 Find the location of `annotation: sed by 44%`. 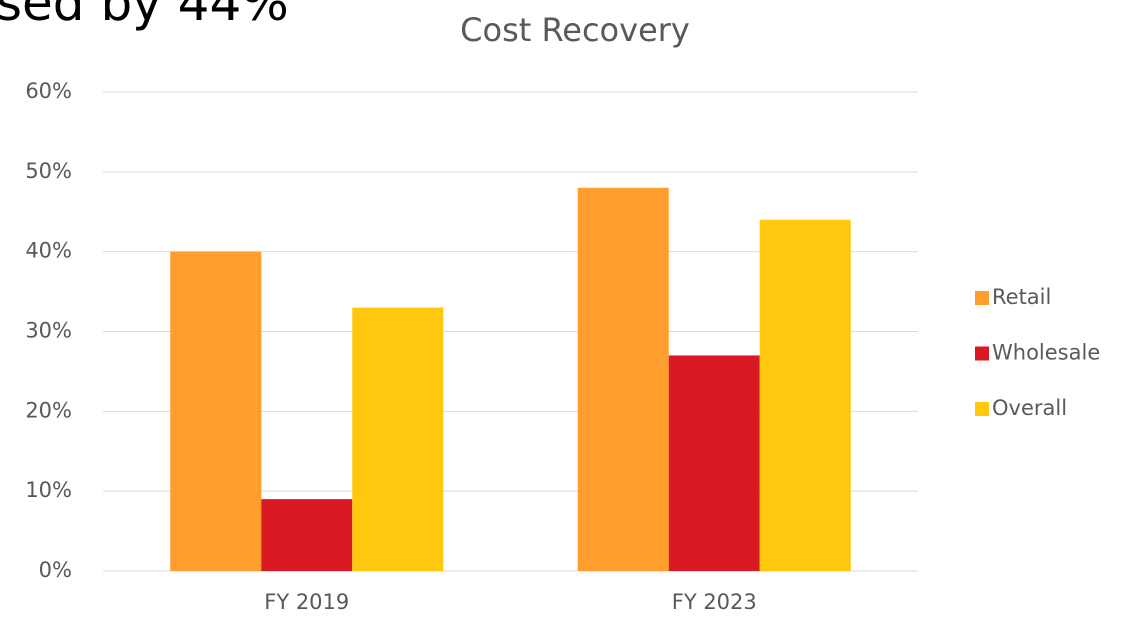

annotation: sed by 44% is located at coordinates (144, 16).